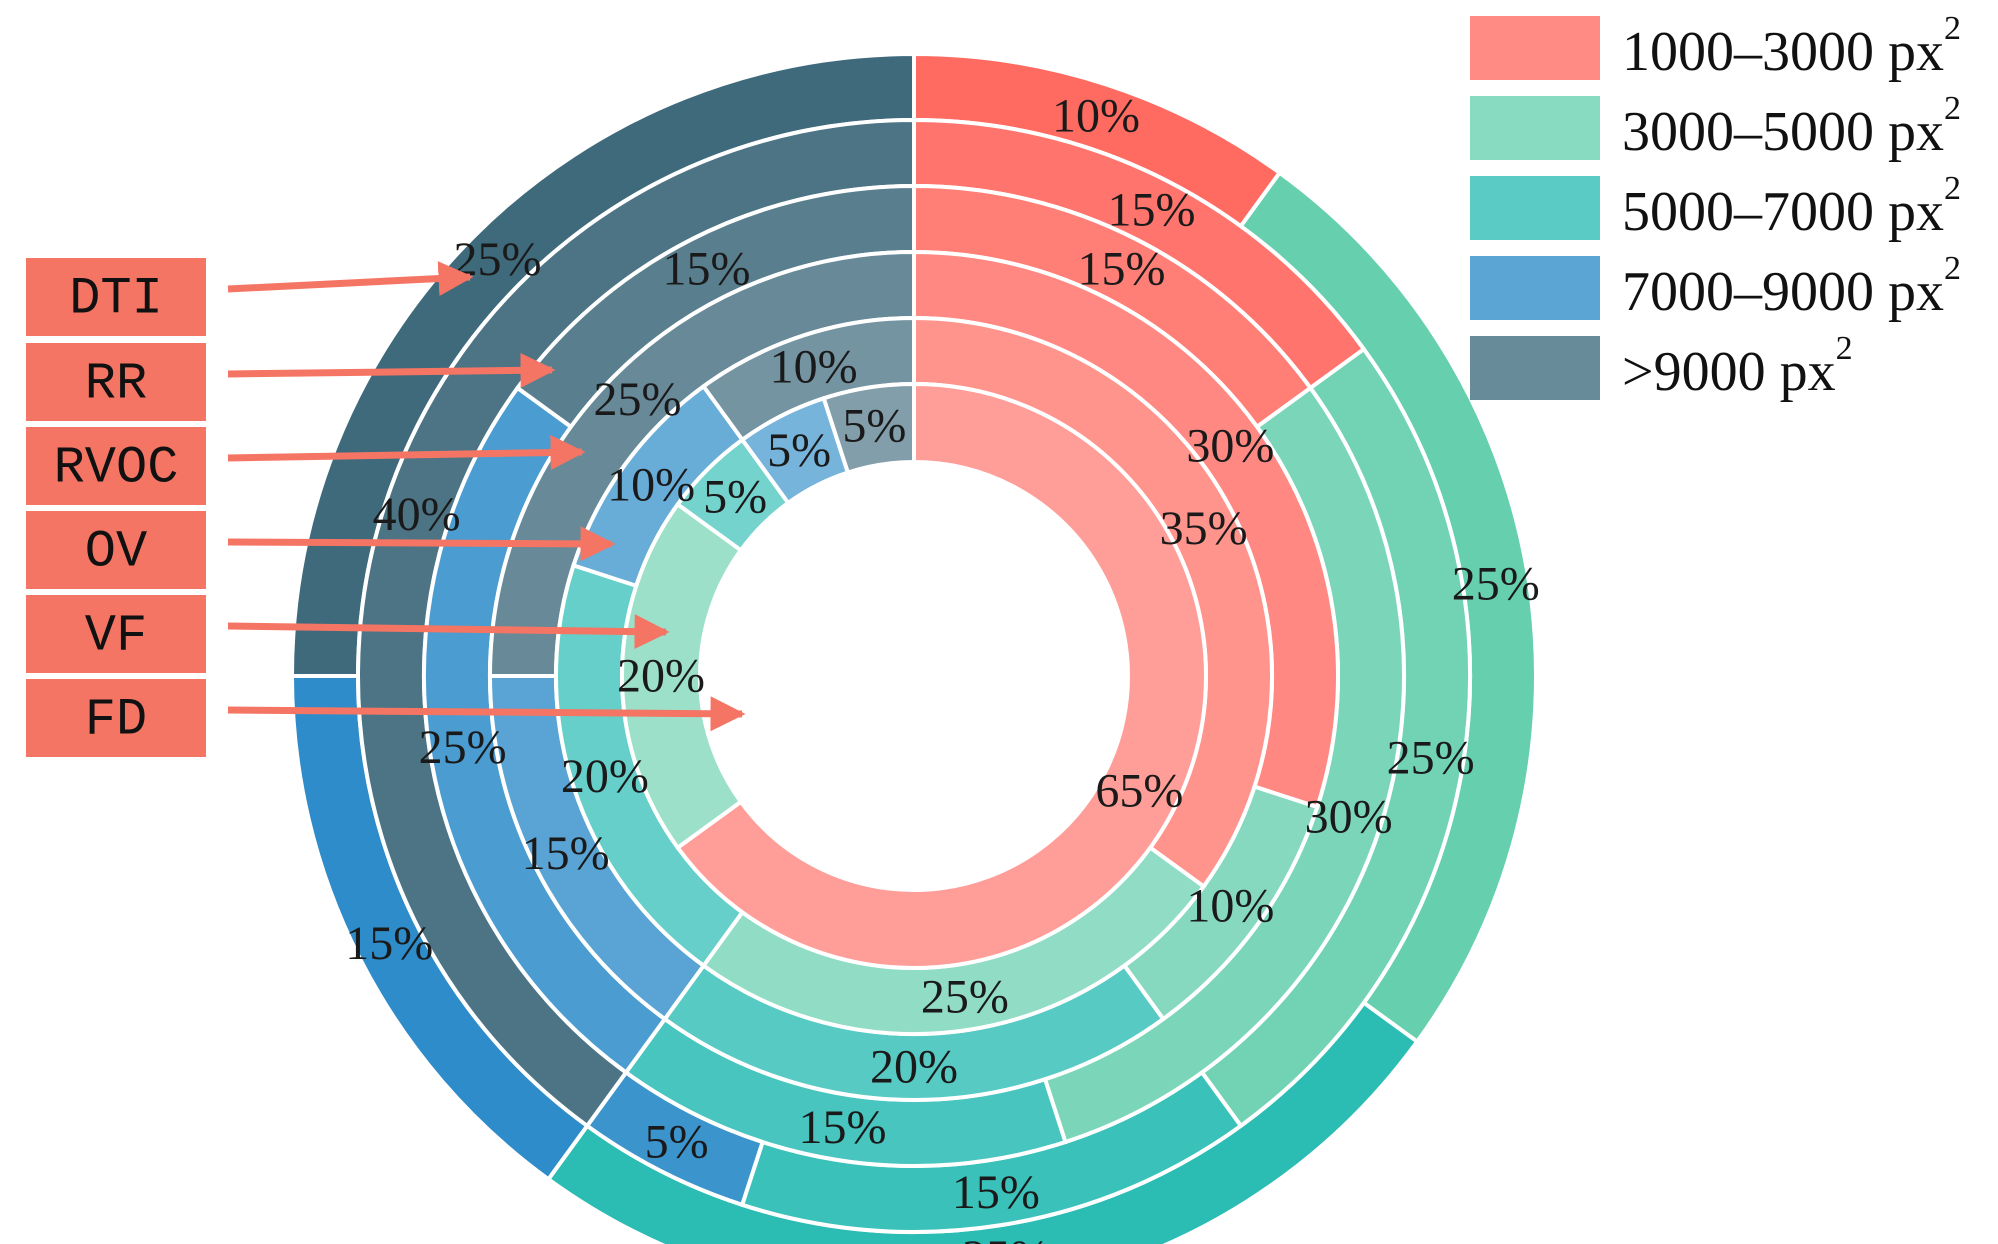 The image size is (1998, 1244). What do you see at coordinates (1791, 207) in the screenshot?
I see `legend-label-2: 5000–7000 px2` at bounding box center [1791, 207].